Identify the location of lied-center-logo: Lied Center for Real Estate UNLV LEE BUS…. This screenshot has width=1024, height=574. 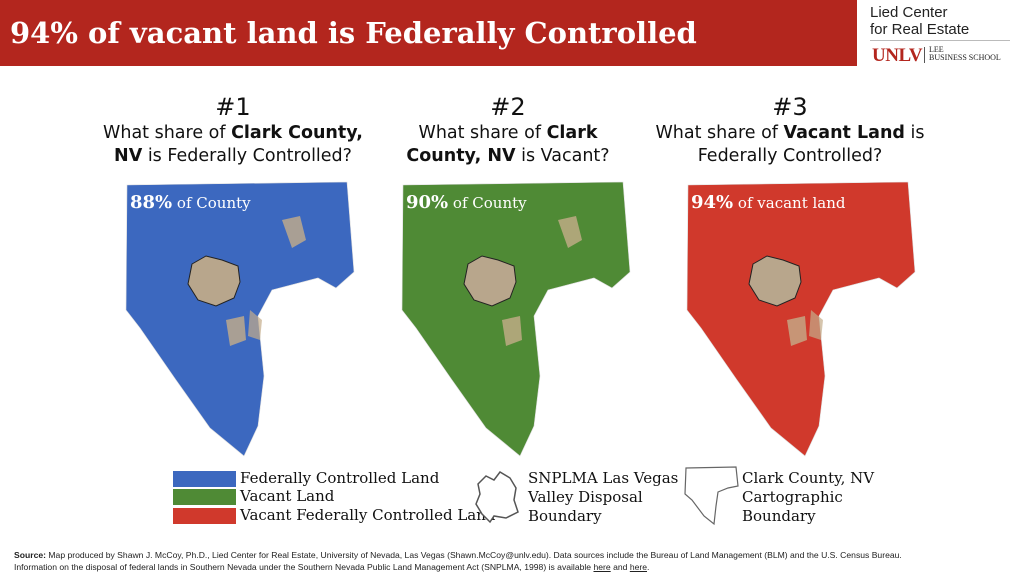
(945, 35).